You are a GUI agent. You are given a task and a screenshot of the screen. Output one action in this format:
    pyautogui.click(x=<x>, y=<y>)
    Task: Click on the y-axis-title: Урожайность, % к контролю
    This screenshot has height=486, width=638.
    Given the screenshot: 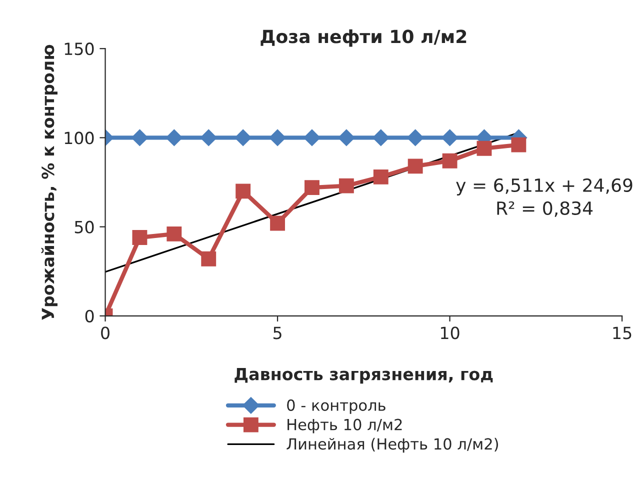 What is the action you would take?
    pyautogui.click(x=49, y=182)
    